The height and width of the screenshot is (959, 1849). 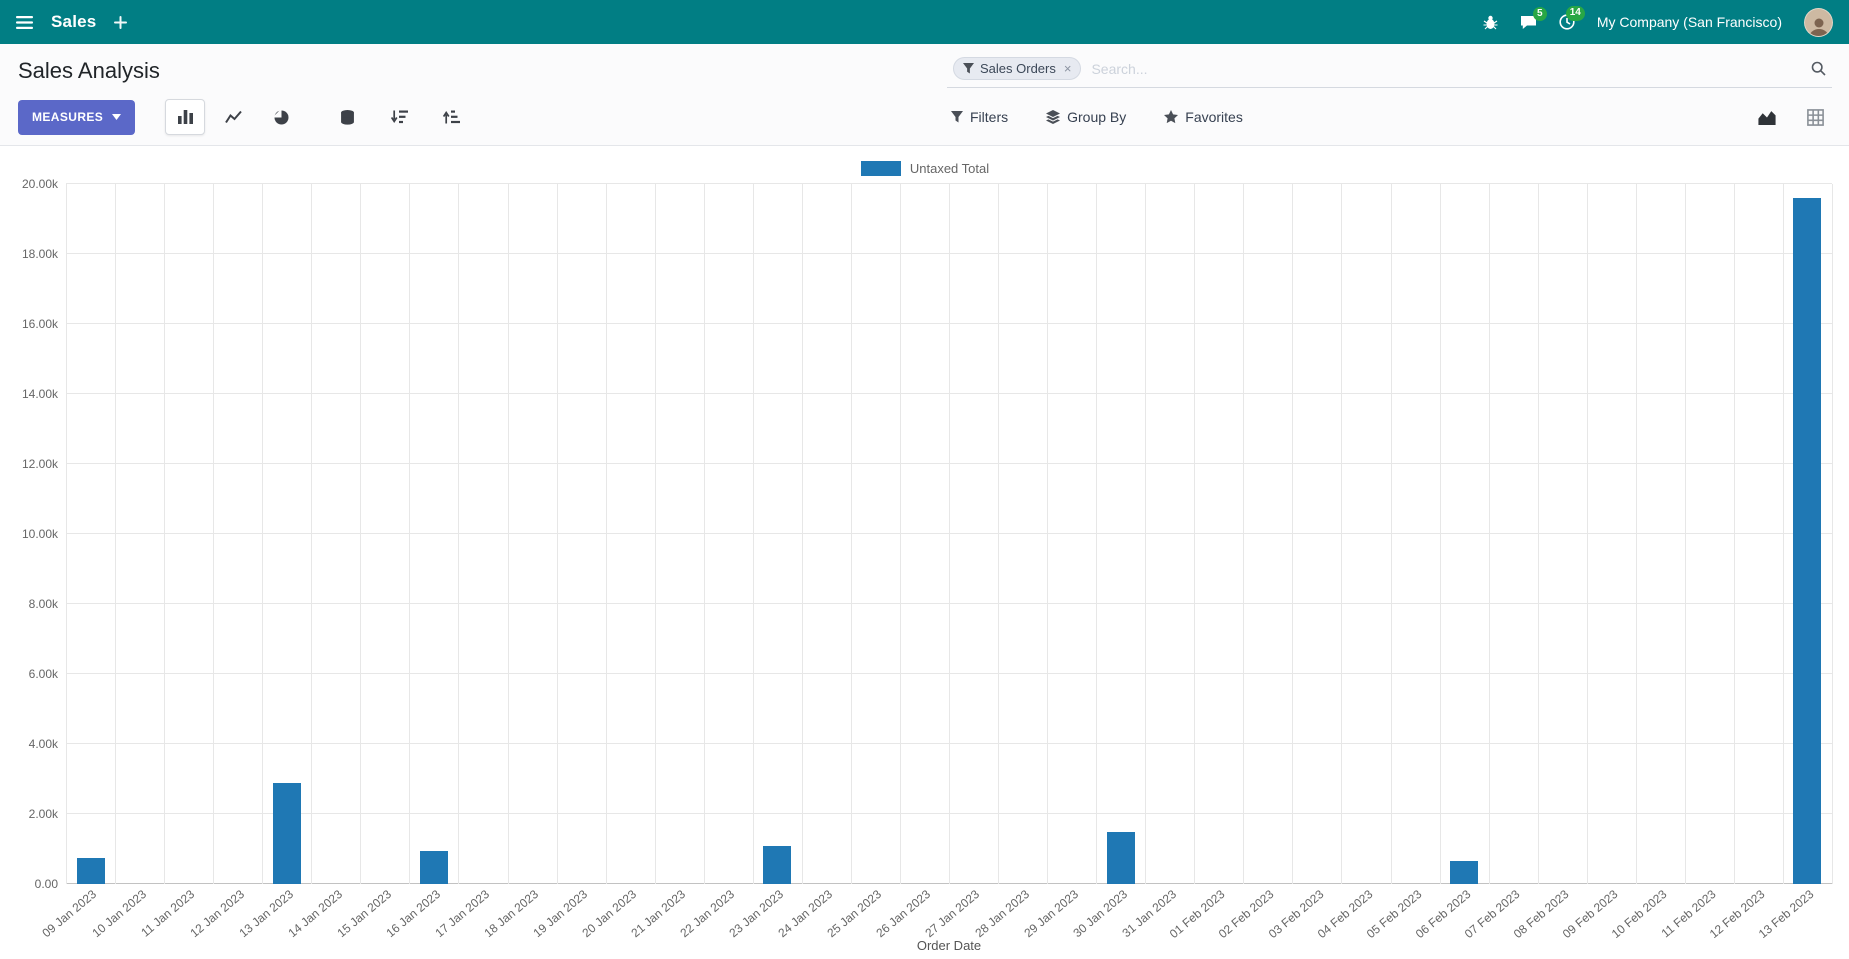 I want to click on groupby-button: Group By, so click(x=1086, y=117).